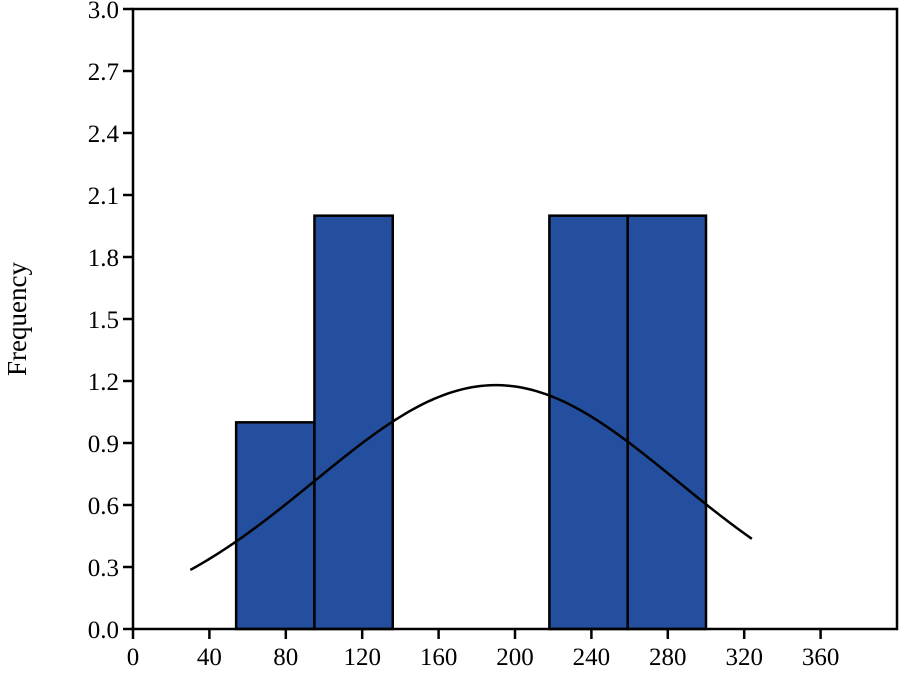 Image resolution: width=900 pixels, height=677 pixels. What do you see at coordinates (744, 657) in the screenshot?
I see `x-tick-label: 320` at bounding box center [744, 657].